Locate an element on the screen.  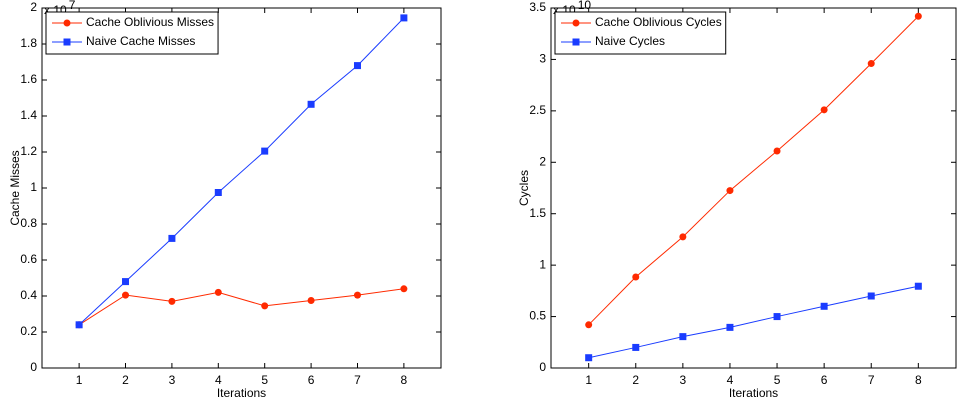
y-tick-label: 1.5 is located at coordinates (537, 213).